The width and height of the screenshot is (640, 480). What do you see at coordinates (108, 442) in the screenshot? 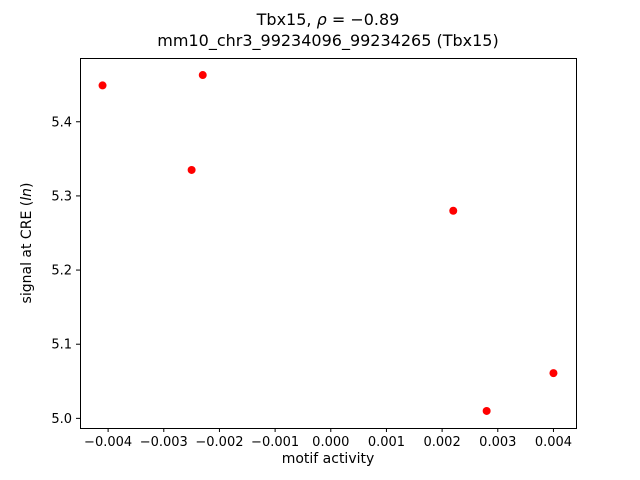
I see `x-tick-label: −0.004` at bounding box center [108, 442].